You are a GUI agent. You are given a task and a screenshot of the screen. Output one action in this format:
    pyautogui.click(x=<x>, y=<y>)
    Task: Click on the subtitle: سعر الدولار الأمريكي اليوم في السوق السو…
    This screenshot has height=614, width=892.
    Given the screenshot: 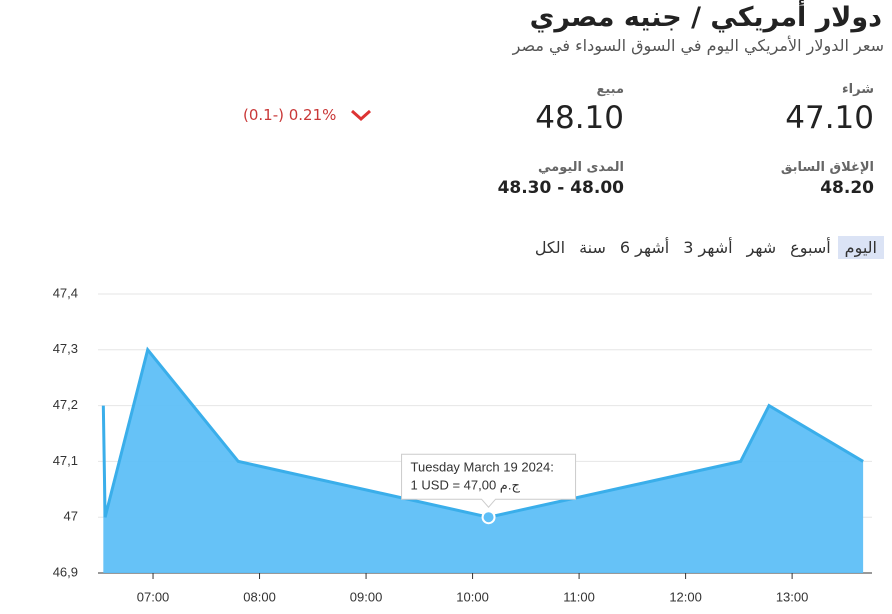 What is the action you would take?
    pyautogui.click(x=698, y=45)
    